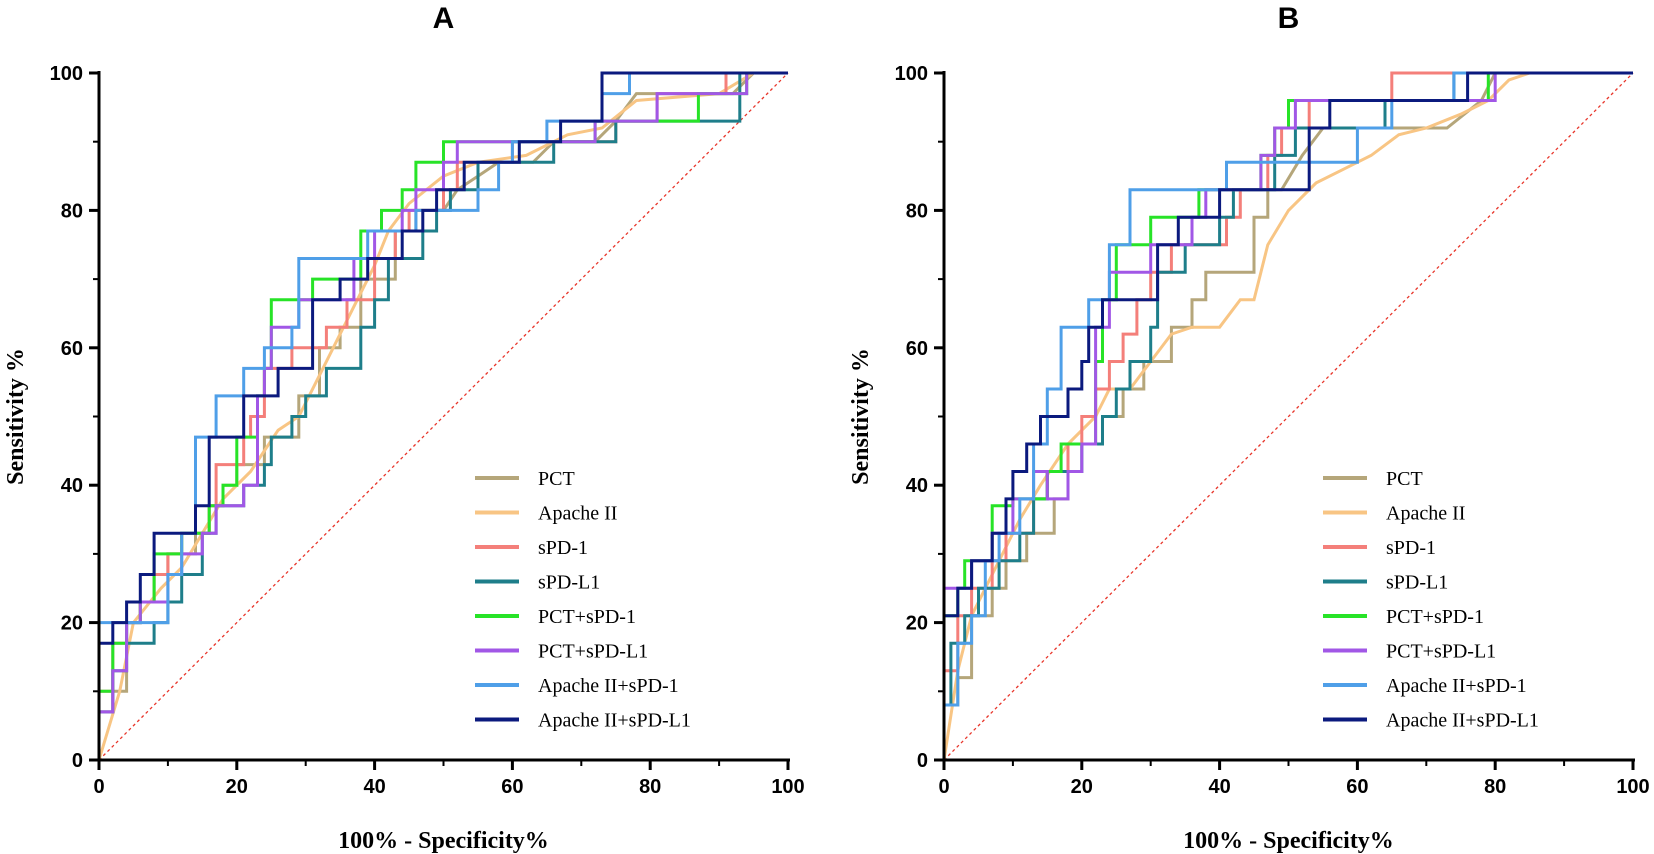  What do you see at coordinates (1289, 18) in the screenshot?
I see `chart-title: B` at bounding box center [1289, 18].